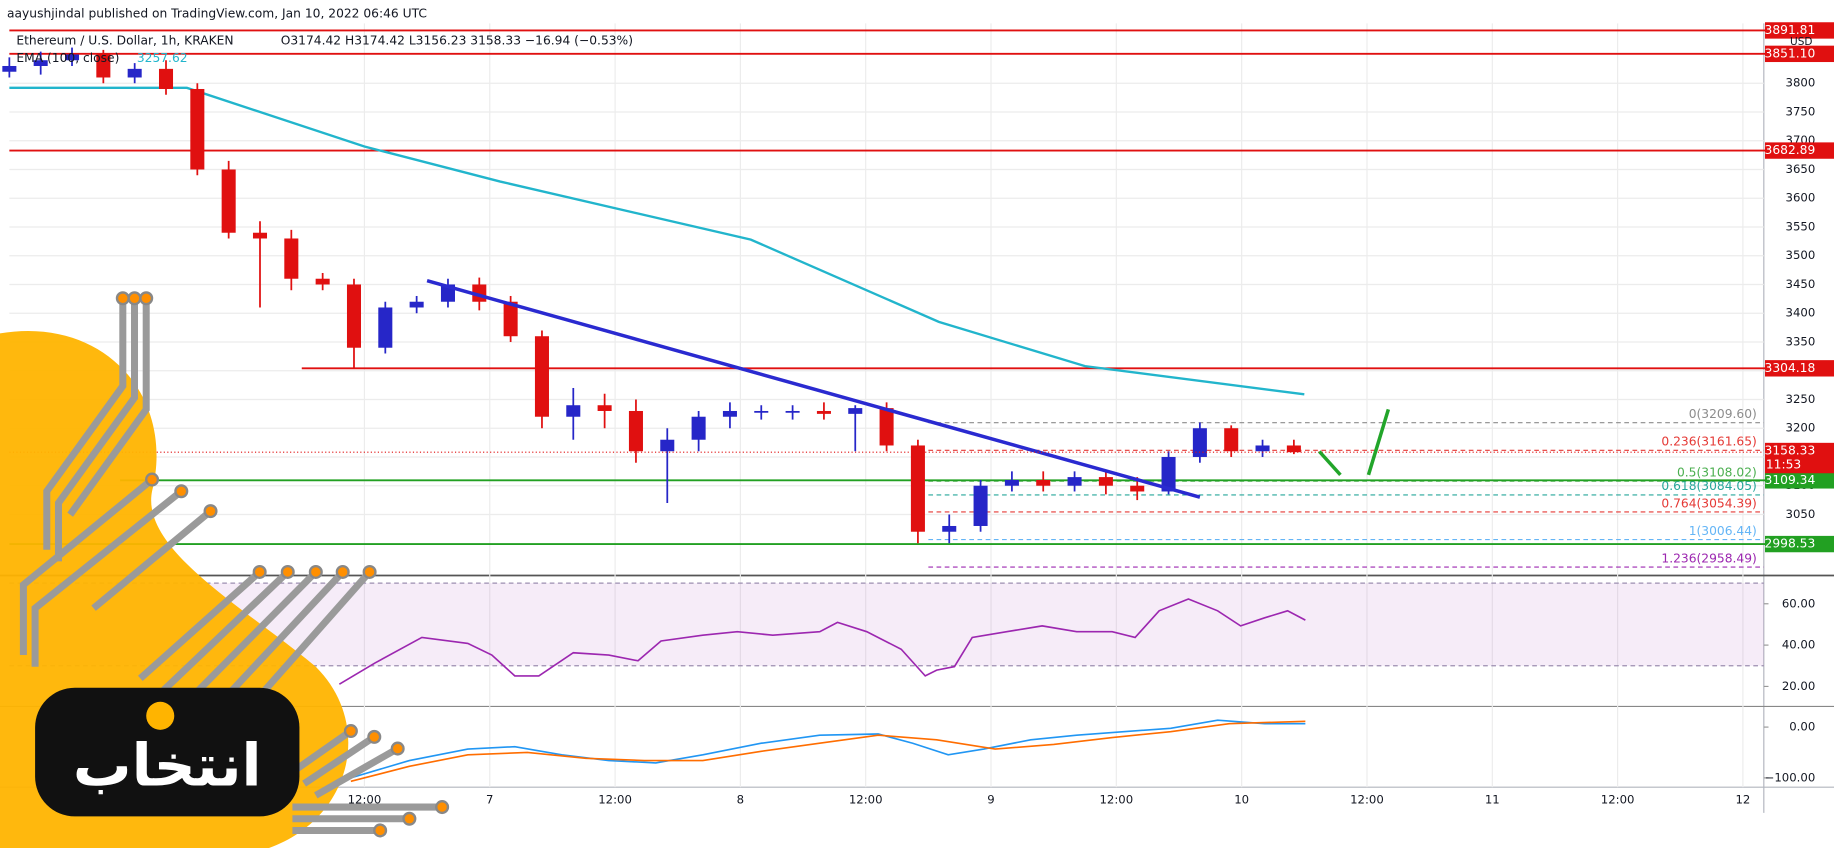  Describe the element at coordinates (1801, 226) in the screenshot. I see `y-tick-label: 3550` at that location.